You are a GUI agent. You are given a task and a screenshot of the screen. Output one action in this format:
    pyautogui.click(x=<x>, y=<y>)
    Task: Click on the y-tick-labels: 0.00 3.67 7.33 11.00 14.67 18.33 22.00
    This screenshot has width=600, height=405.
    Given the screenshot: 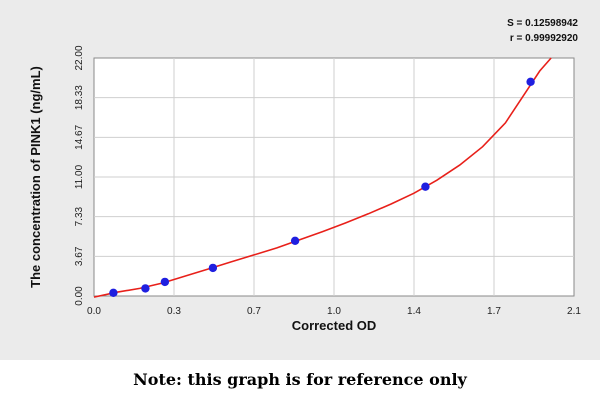 What is the action you would take?
    pyautogui.click(x=79, y=175)
    